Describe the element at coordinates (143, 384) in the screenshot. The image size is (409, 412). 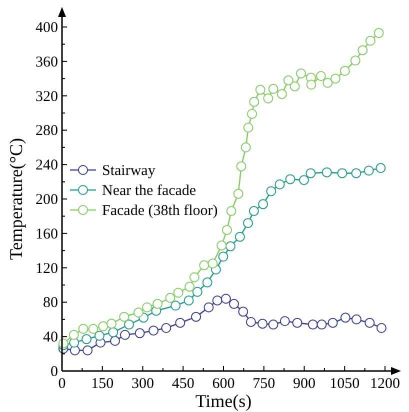
I see `x-tick-label: 300` at that location.